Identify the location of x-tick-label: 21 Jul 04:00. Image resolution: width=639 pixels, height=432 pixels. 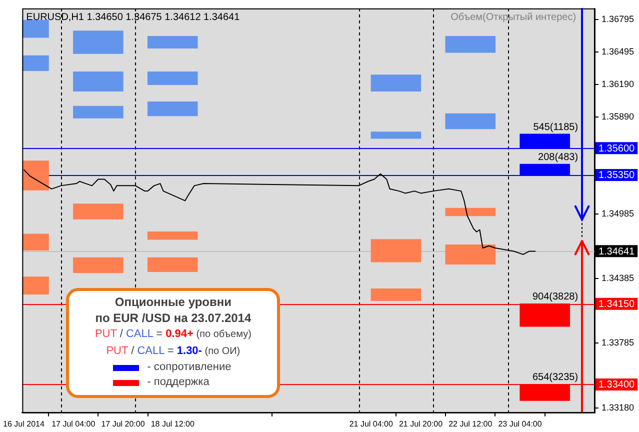
(371, 423).